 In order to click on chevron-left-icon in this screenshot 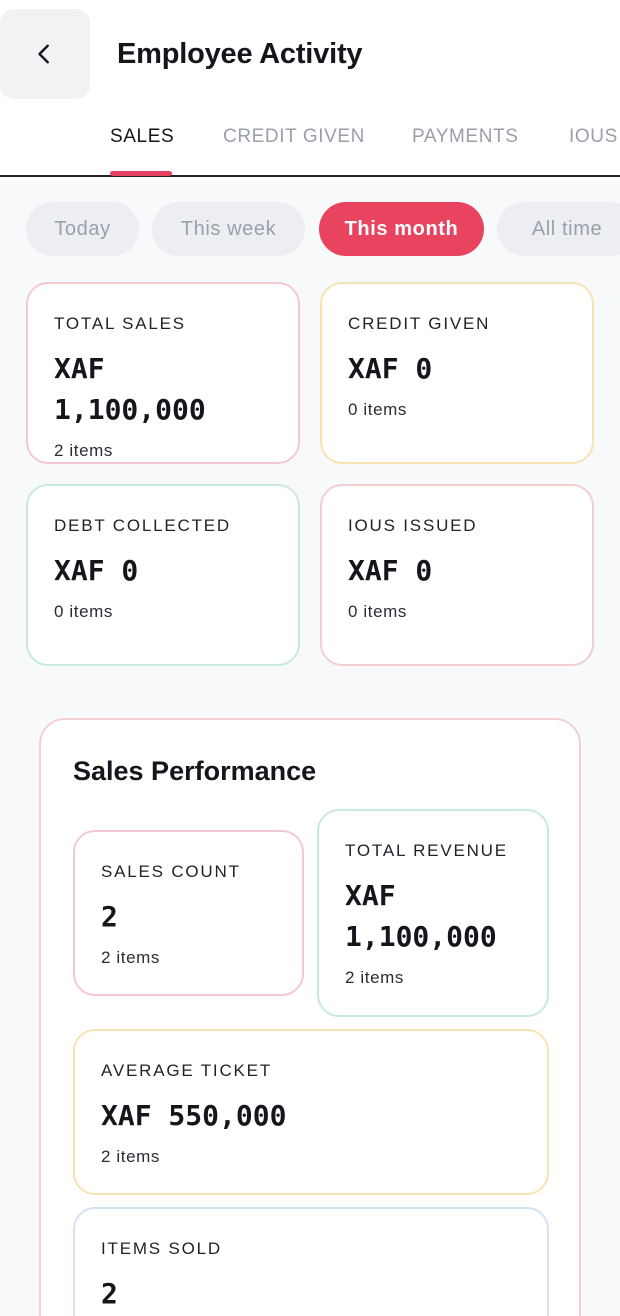, I will do `click(43, 54)`.